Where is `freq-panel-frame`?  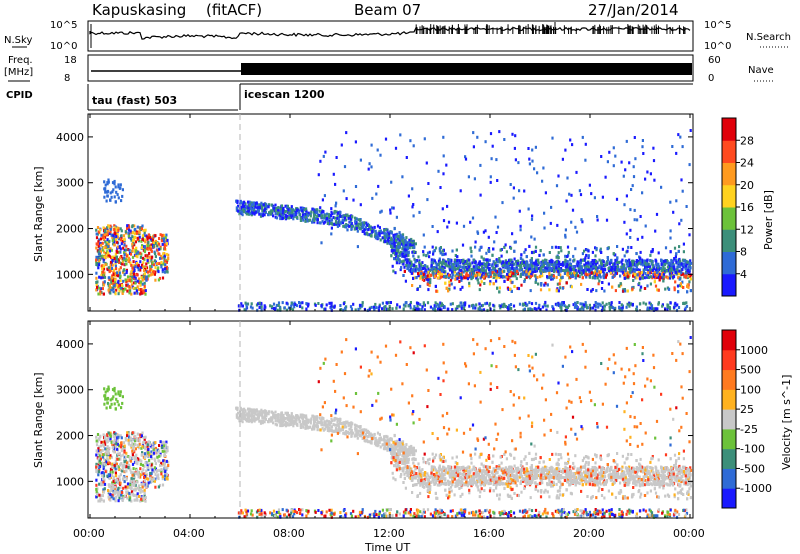 freq-panel-frame is located at coordinates (390, 68).